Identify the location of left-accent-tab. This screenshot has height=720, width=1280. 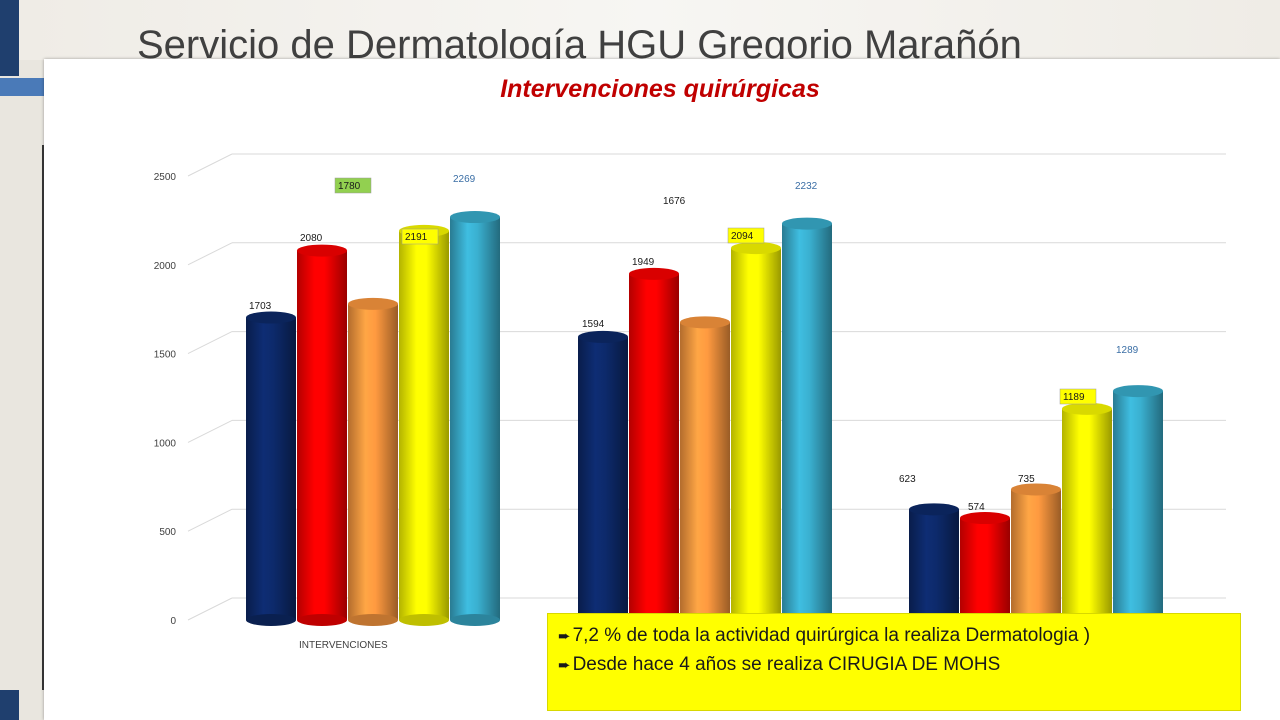
(22, 87).